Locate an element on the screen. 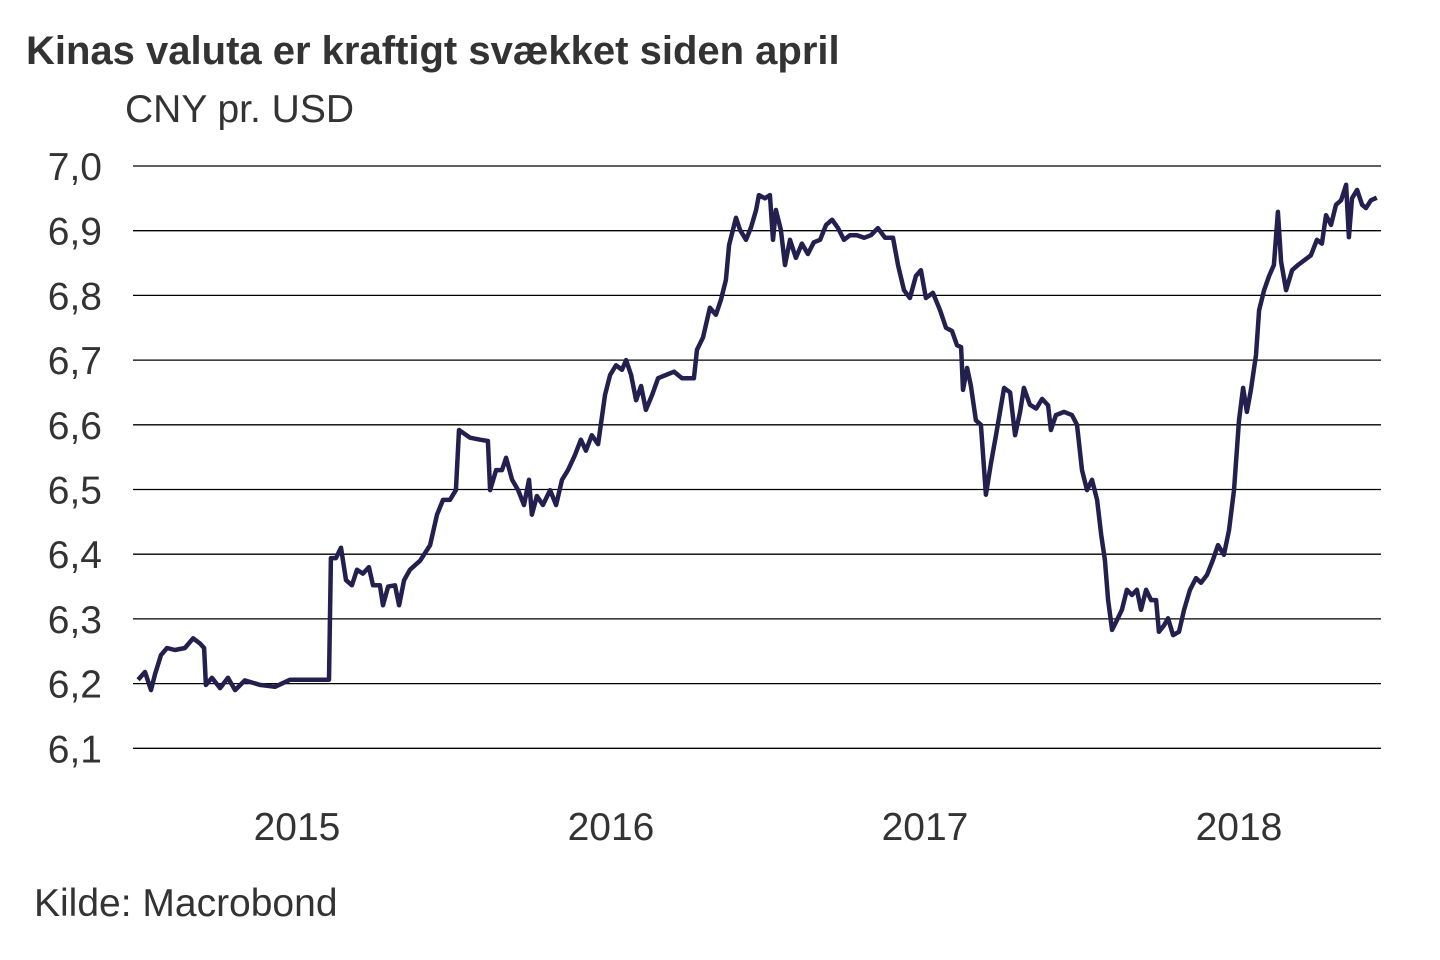 The height and width of the screenshot is (960, 1440). y-tick-label: 6,4 is located at coordinates (75, 555).